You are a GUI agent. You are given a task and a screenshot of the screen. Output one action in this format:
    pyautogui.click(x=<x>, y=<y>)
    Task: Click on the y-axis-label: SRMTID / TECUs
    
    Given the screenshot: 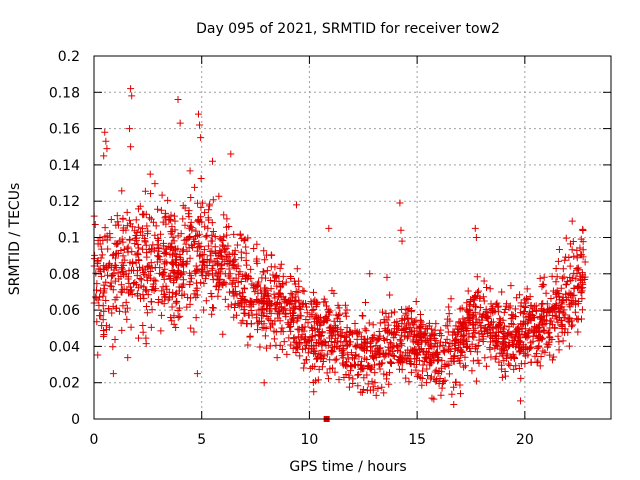 What is the action you would take?
    pyautogui.click(x=15, y=239)
    